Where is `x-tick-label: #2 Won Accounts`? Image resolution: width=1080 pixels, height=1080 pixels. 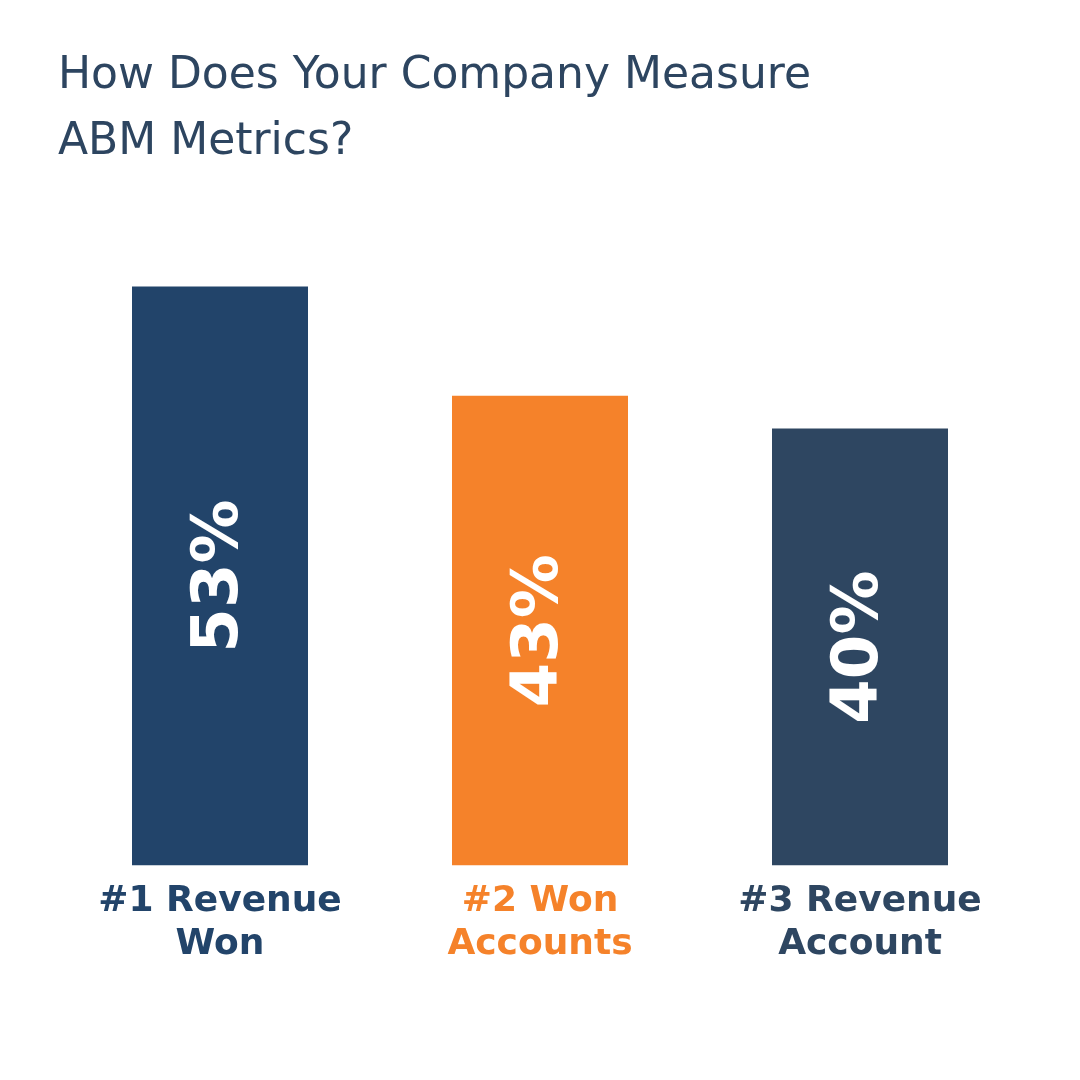
x-tick-label: #2 Won Accounts is located at coordinates (540, 919).